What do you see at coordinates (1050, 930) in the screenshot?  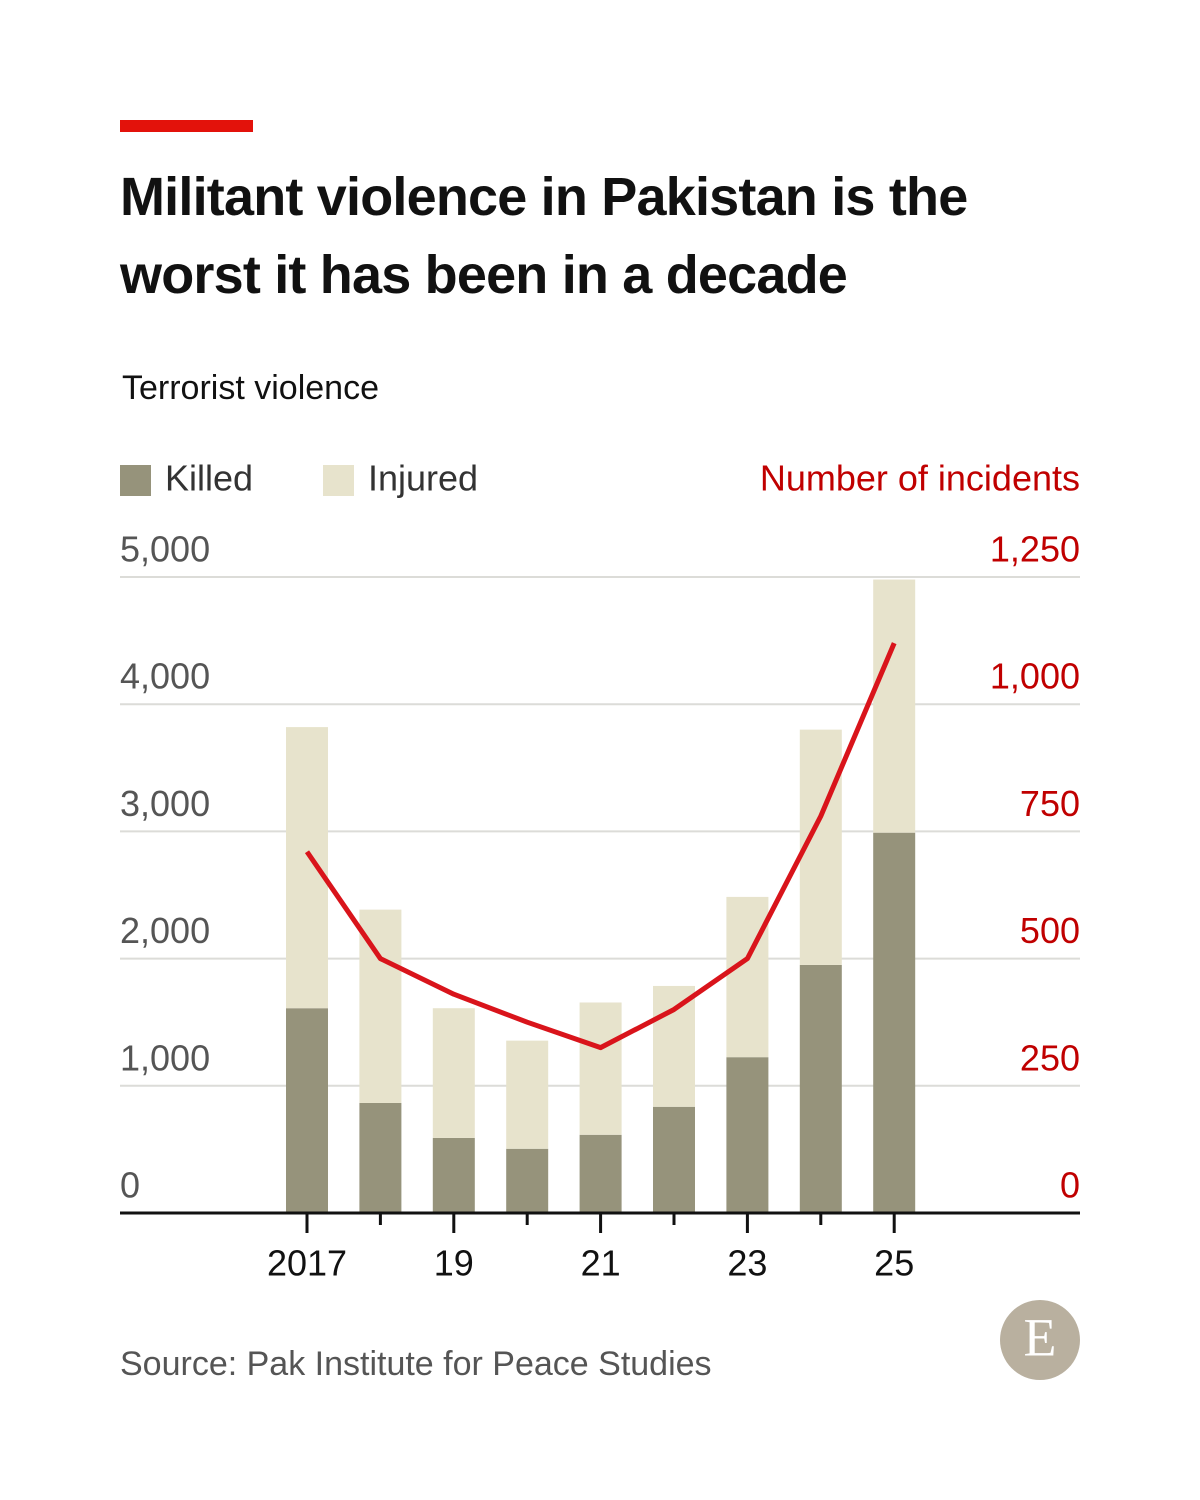 I see `y2-tick-label: 500` at bounding box center [1050, 930].